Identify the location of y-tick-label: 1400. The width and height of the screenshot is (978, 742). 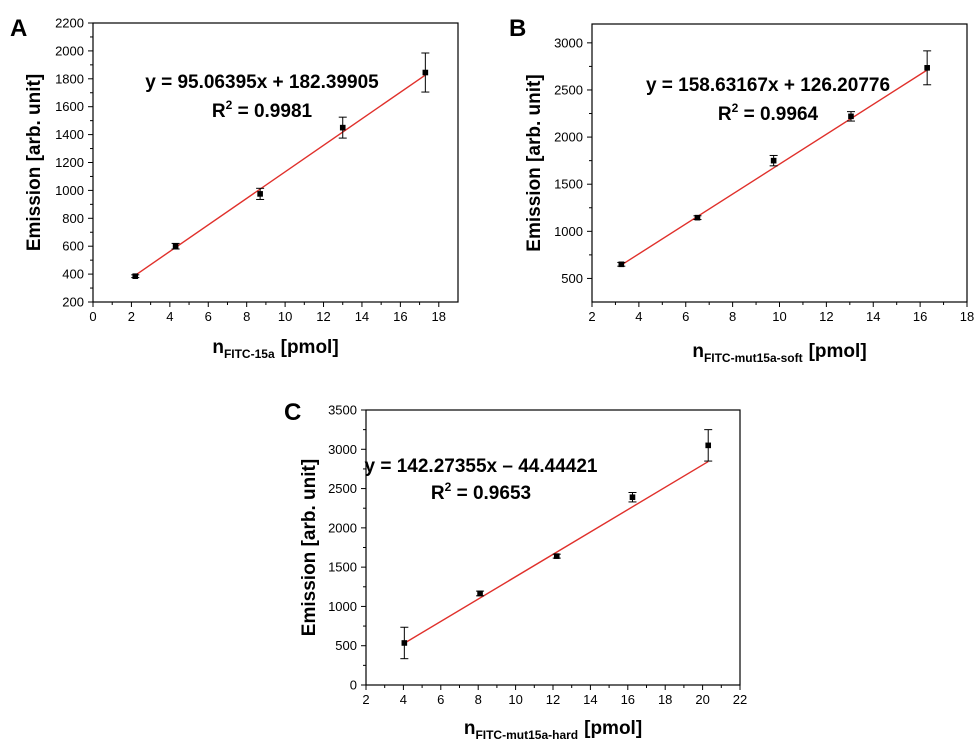
(69, 134).